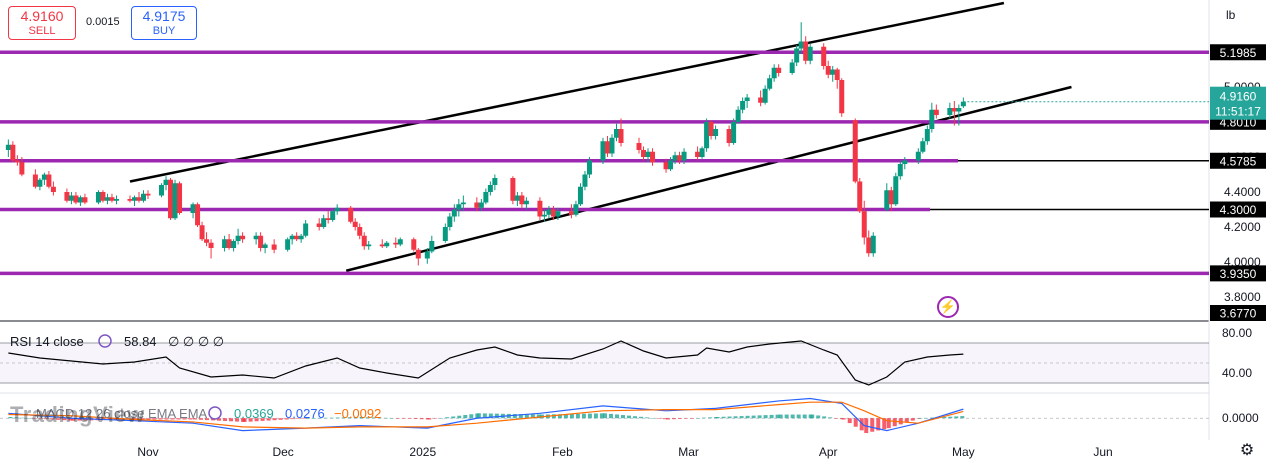  Describe the element at coordinates (105, 341) in the screenshot. I see `rsi-settings-icon` at that location.